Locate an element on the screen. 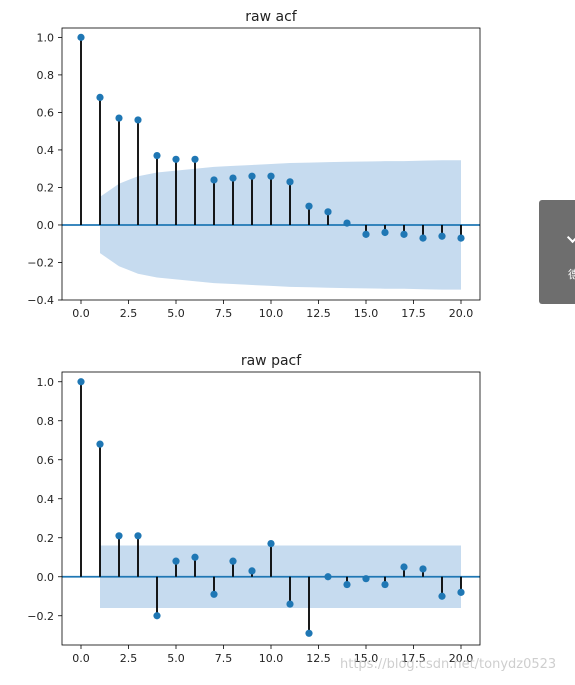 The height and width of the screenshot is (685, 575). check-icon is located at coordinates (570, 236).